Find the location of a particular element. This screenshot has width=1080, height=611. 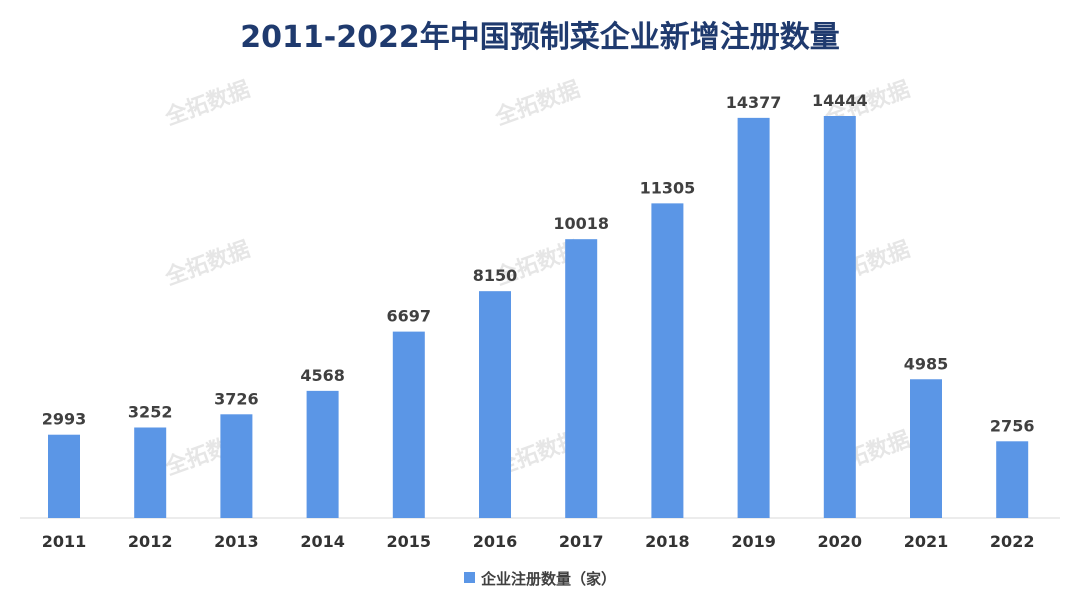

data-label-2021: 4985 is located at coordinates (926, 363).